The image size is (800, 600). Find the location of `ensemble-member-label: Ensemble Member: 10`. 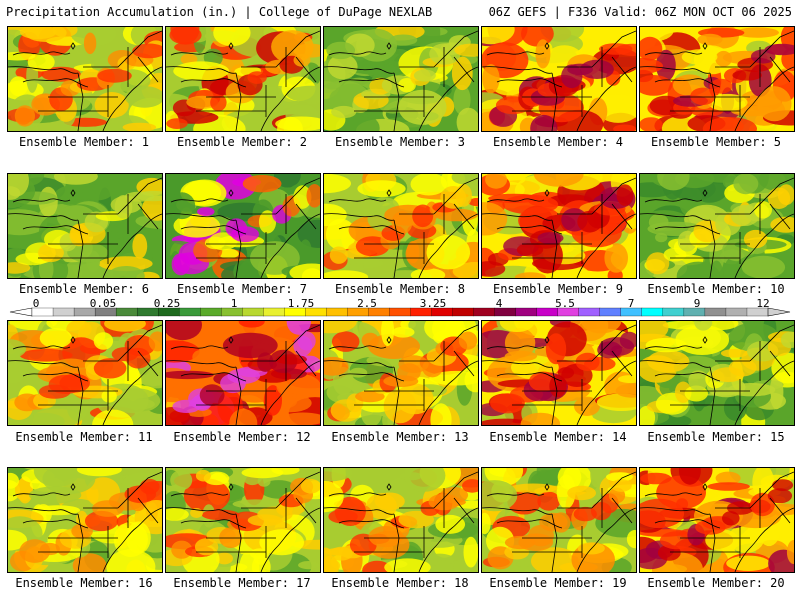

ensemble-member-label: Ensemble Member: 10 is located at coordinates (716, 289).